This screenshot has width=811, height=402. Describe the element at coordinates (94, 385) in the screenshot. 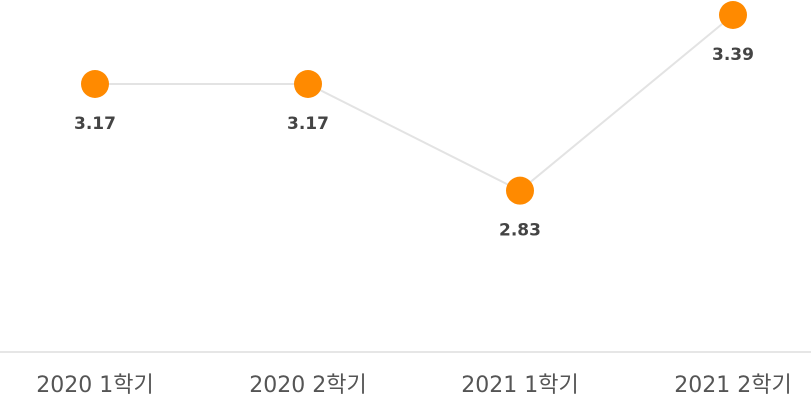

I see `x-tick-label: 2020 1학기` at that location.